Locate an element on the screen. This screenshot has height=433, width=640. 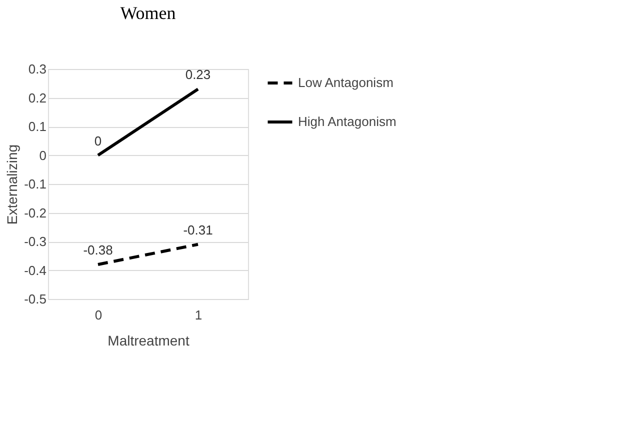
y-tick-label: 0.2 is located at coordinates (37, 98).